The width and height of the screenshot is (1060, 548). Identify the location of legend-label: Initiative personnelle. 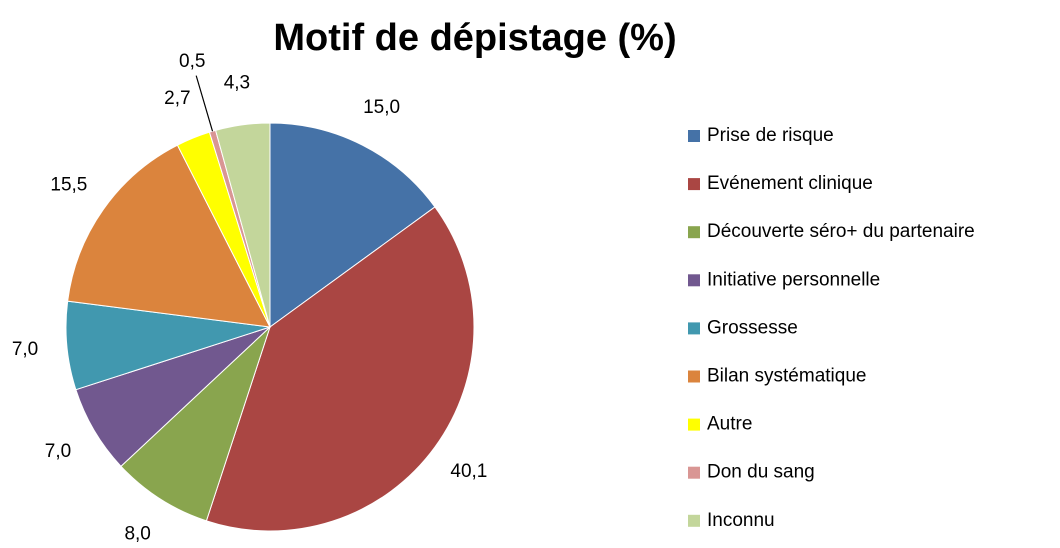
(793, 279).